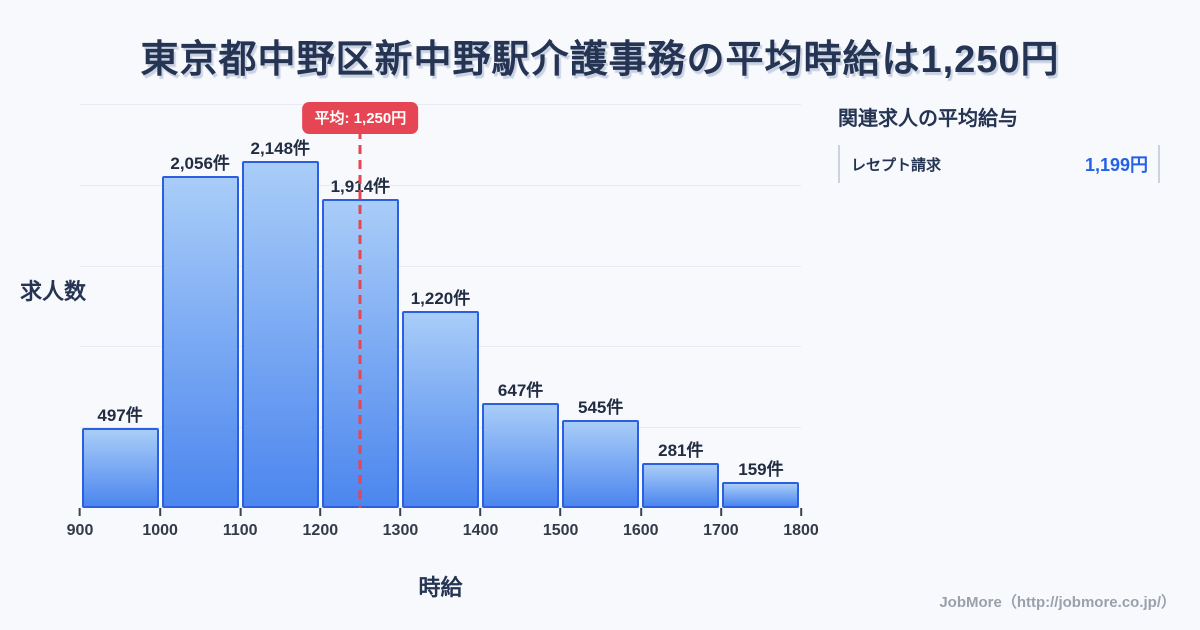  What do you see at coordinates (896, 165) in the screenshot?
I see `related-job-label: レセプト請求` at bounding box center [896, 165].